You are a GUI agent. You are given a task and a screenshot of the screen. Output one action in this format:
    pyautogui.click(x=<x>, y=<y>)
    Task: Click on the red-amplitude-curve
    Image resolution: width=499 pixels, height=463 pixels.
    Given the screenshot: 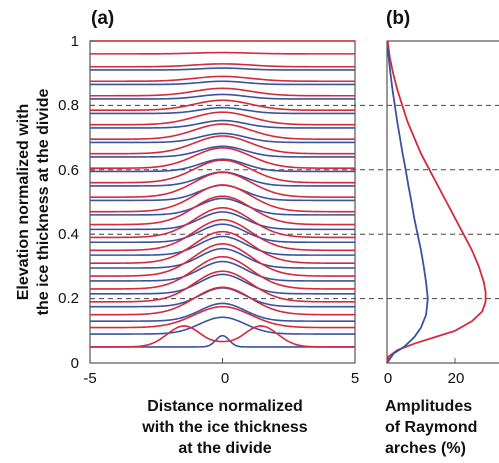 What is the action you would take?
    pyautogui.click(x=436, y=202)
    